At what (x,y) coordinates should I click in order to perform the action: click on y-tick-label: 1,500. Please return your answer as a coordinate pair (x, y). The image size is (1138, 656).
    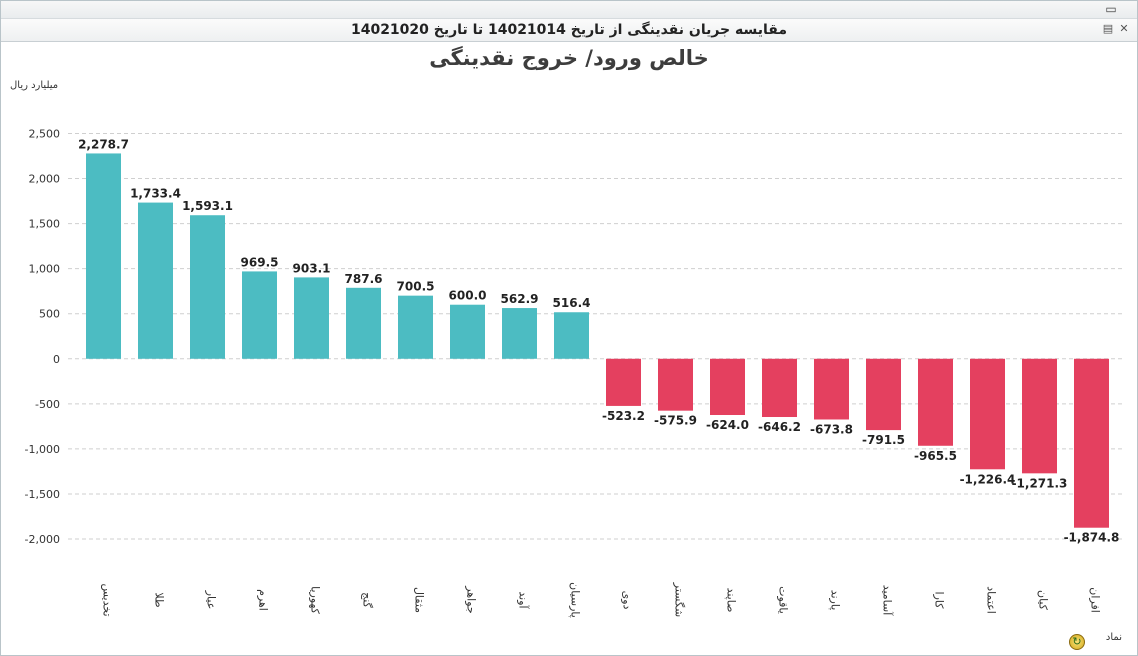
    Looking at the image, I should click on (45, 224).